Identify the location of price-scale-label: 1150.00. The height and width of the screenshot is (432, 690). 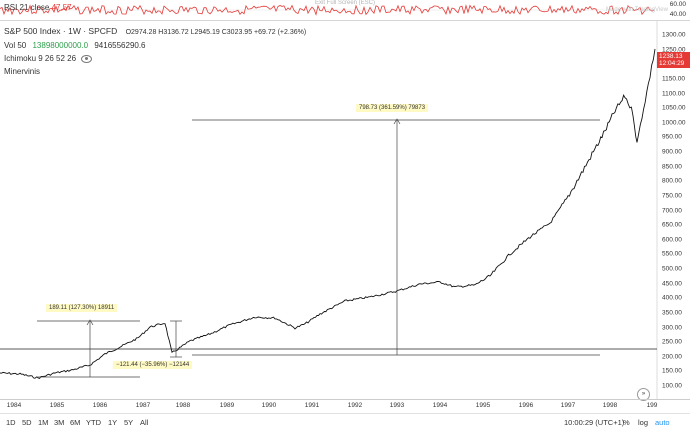
(674, 79).